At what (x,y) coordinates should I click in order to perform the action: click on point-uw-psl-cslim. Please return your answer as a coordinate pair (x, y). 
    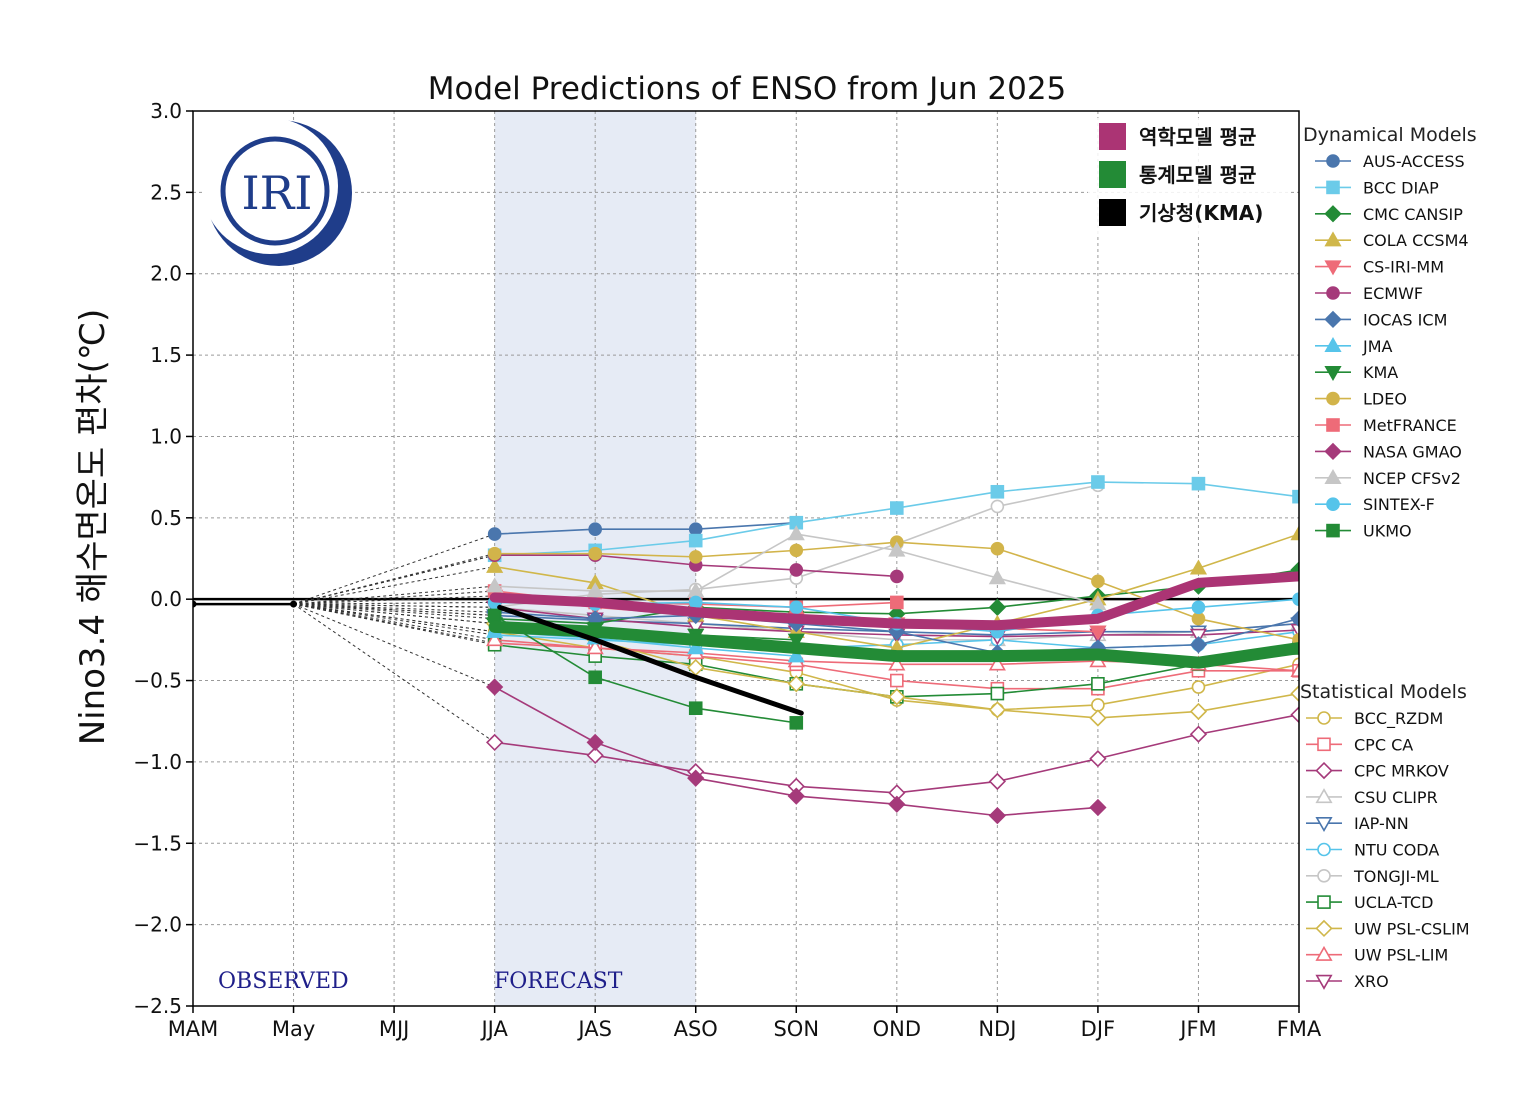
    Looking at the image, I should click on (997, 710).